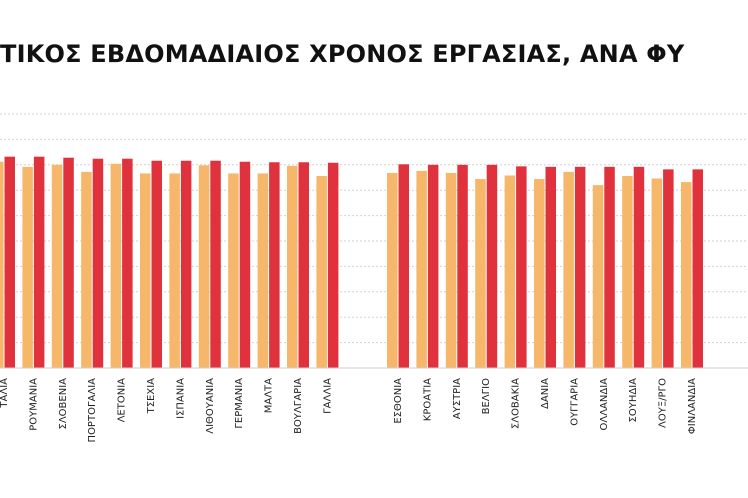  I want to click on category-label: ΔΑΝΙΑ, so click(545, 393).